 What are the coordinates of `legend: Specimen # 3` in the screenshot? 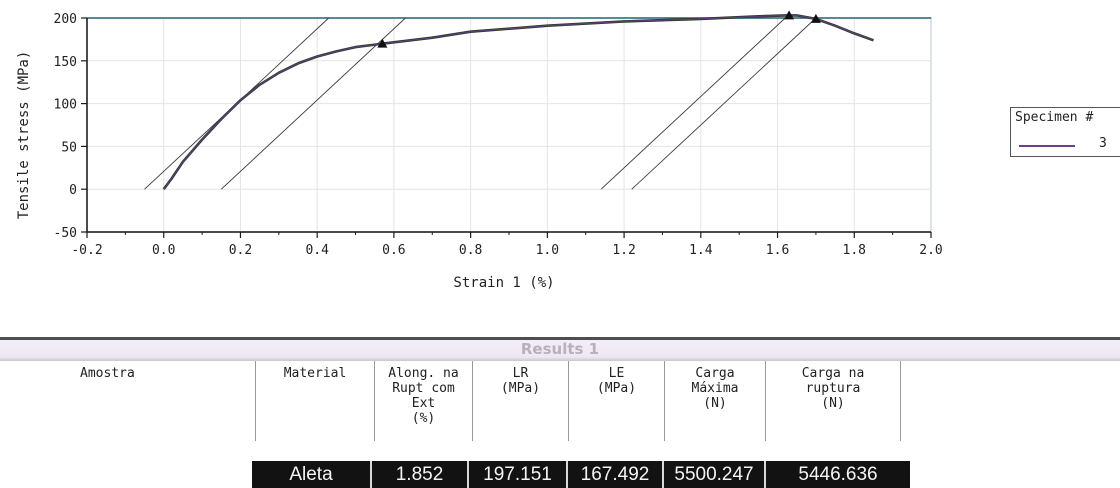 It's located at (1065, 132).